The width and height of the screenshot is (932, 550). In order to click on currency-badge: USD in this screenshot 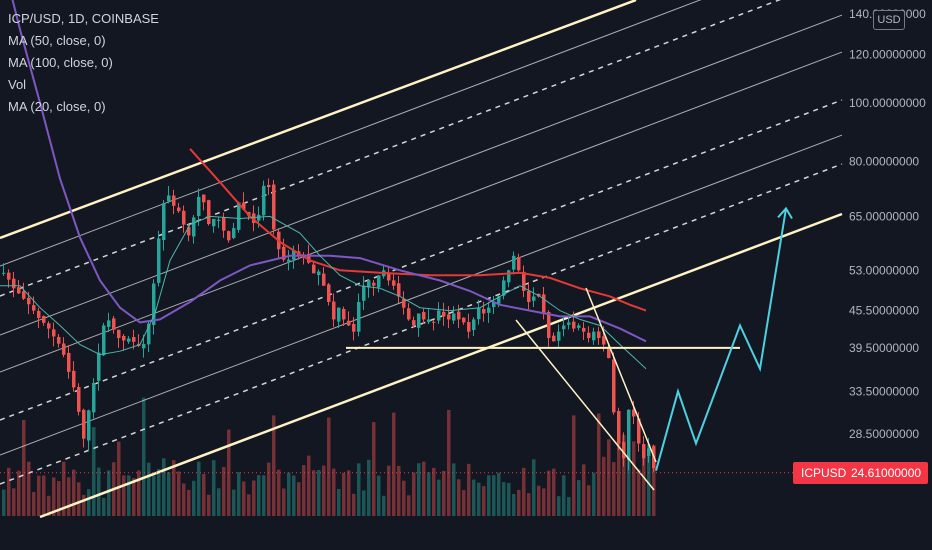, I will do `click(889, 20)`.